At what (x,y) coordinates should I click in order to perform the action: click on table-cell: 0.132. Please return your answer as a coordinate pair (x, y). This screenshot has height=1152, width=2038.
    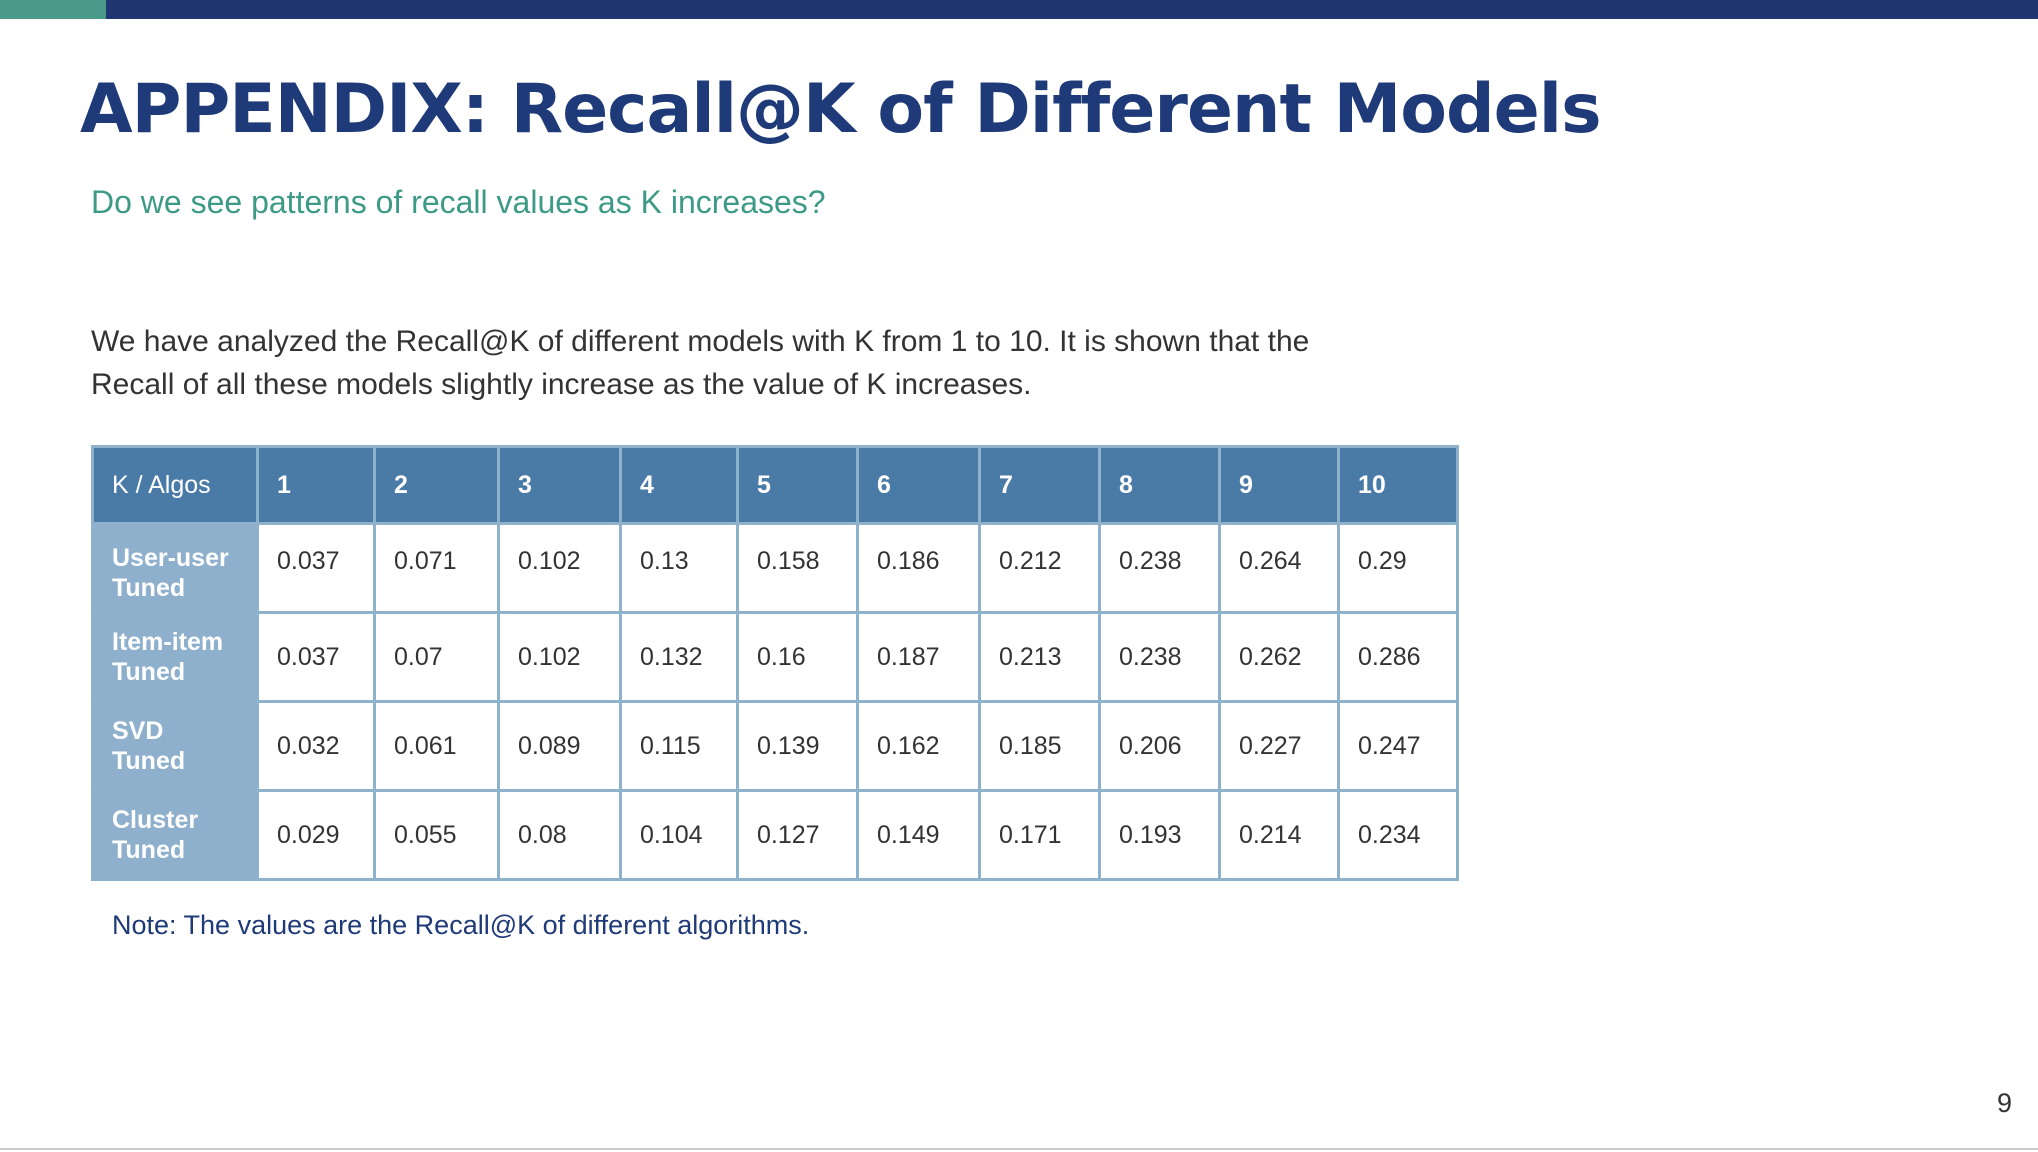
    Looking at the image, I should click on (679, 657).